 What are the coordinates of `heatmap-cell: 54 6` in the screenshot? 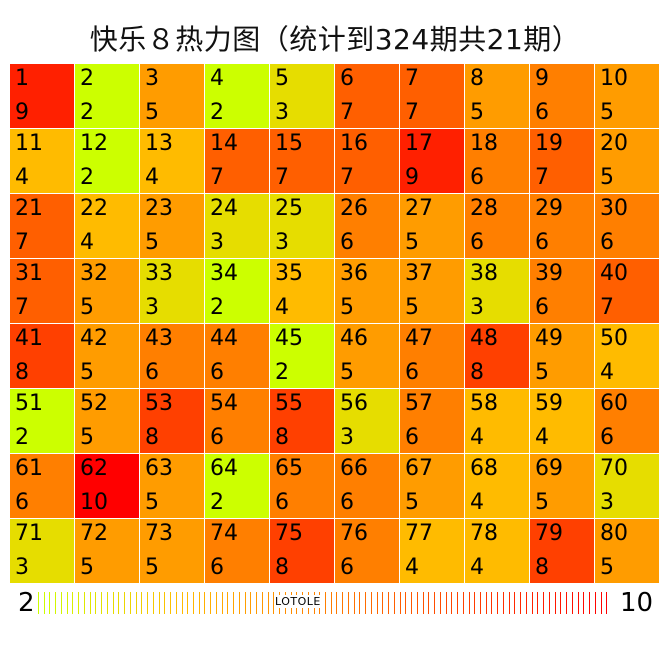 It's located at (237, 421).